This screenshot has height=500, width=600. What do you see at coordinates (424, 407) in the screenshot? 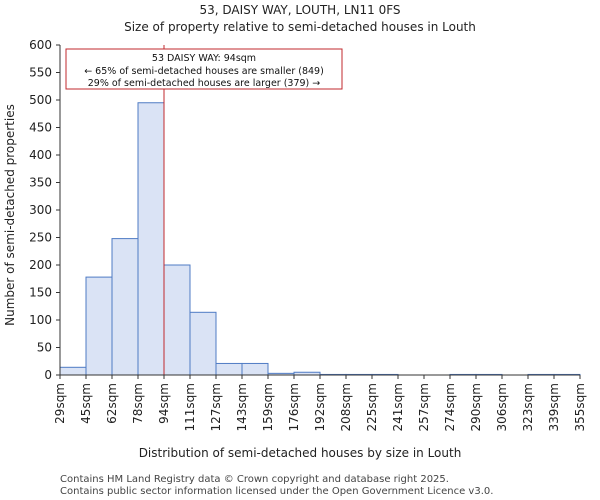
I see `x-tick-label: 257sqm` at bounding box center [424, 407].